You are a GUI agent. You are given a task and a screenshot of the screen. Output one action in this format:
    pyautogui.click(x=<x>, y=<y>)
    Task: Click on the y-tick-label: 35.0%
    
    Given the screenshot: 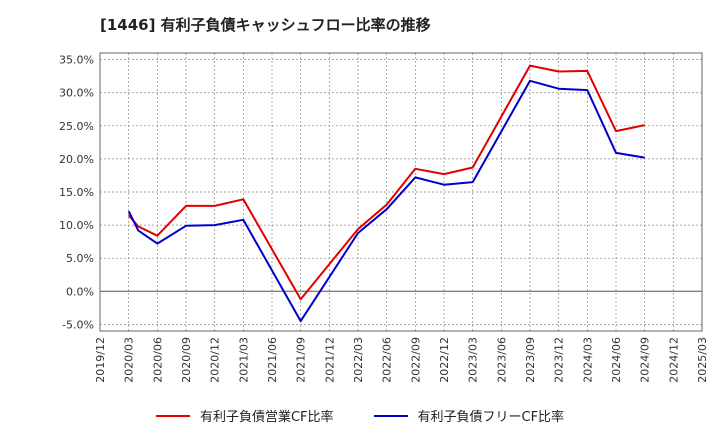 What is the action you would take?
    pyautogui.click(x=76, y=60)
    